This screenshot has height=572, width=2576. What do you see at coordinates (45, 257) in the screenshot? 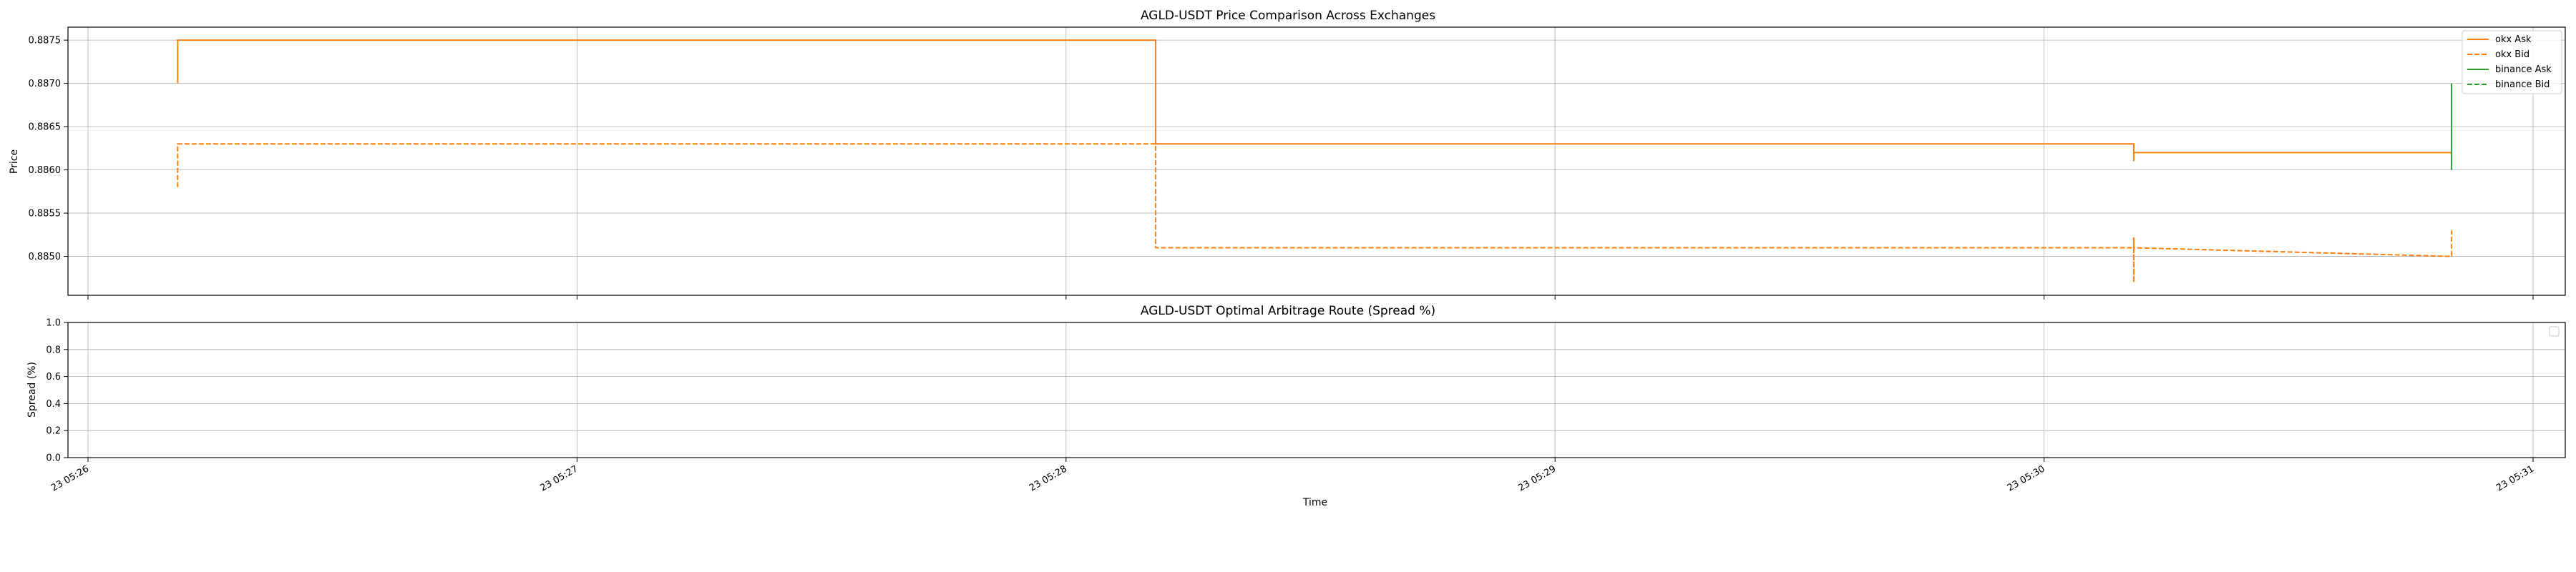
I see `price-y-tick-label: 0.8850` at bounding box center [45, 257].